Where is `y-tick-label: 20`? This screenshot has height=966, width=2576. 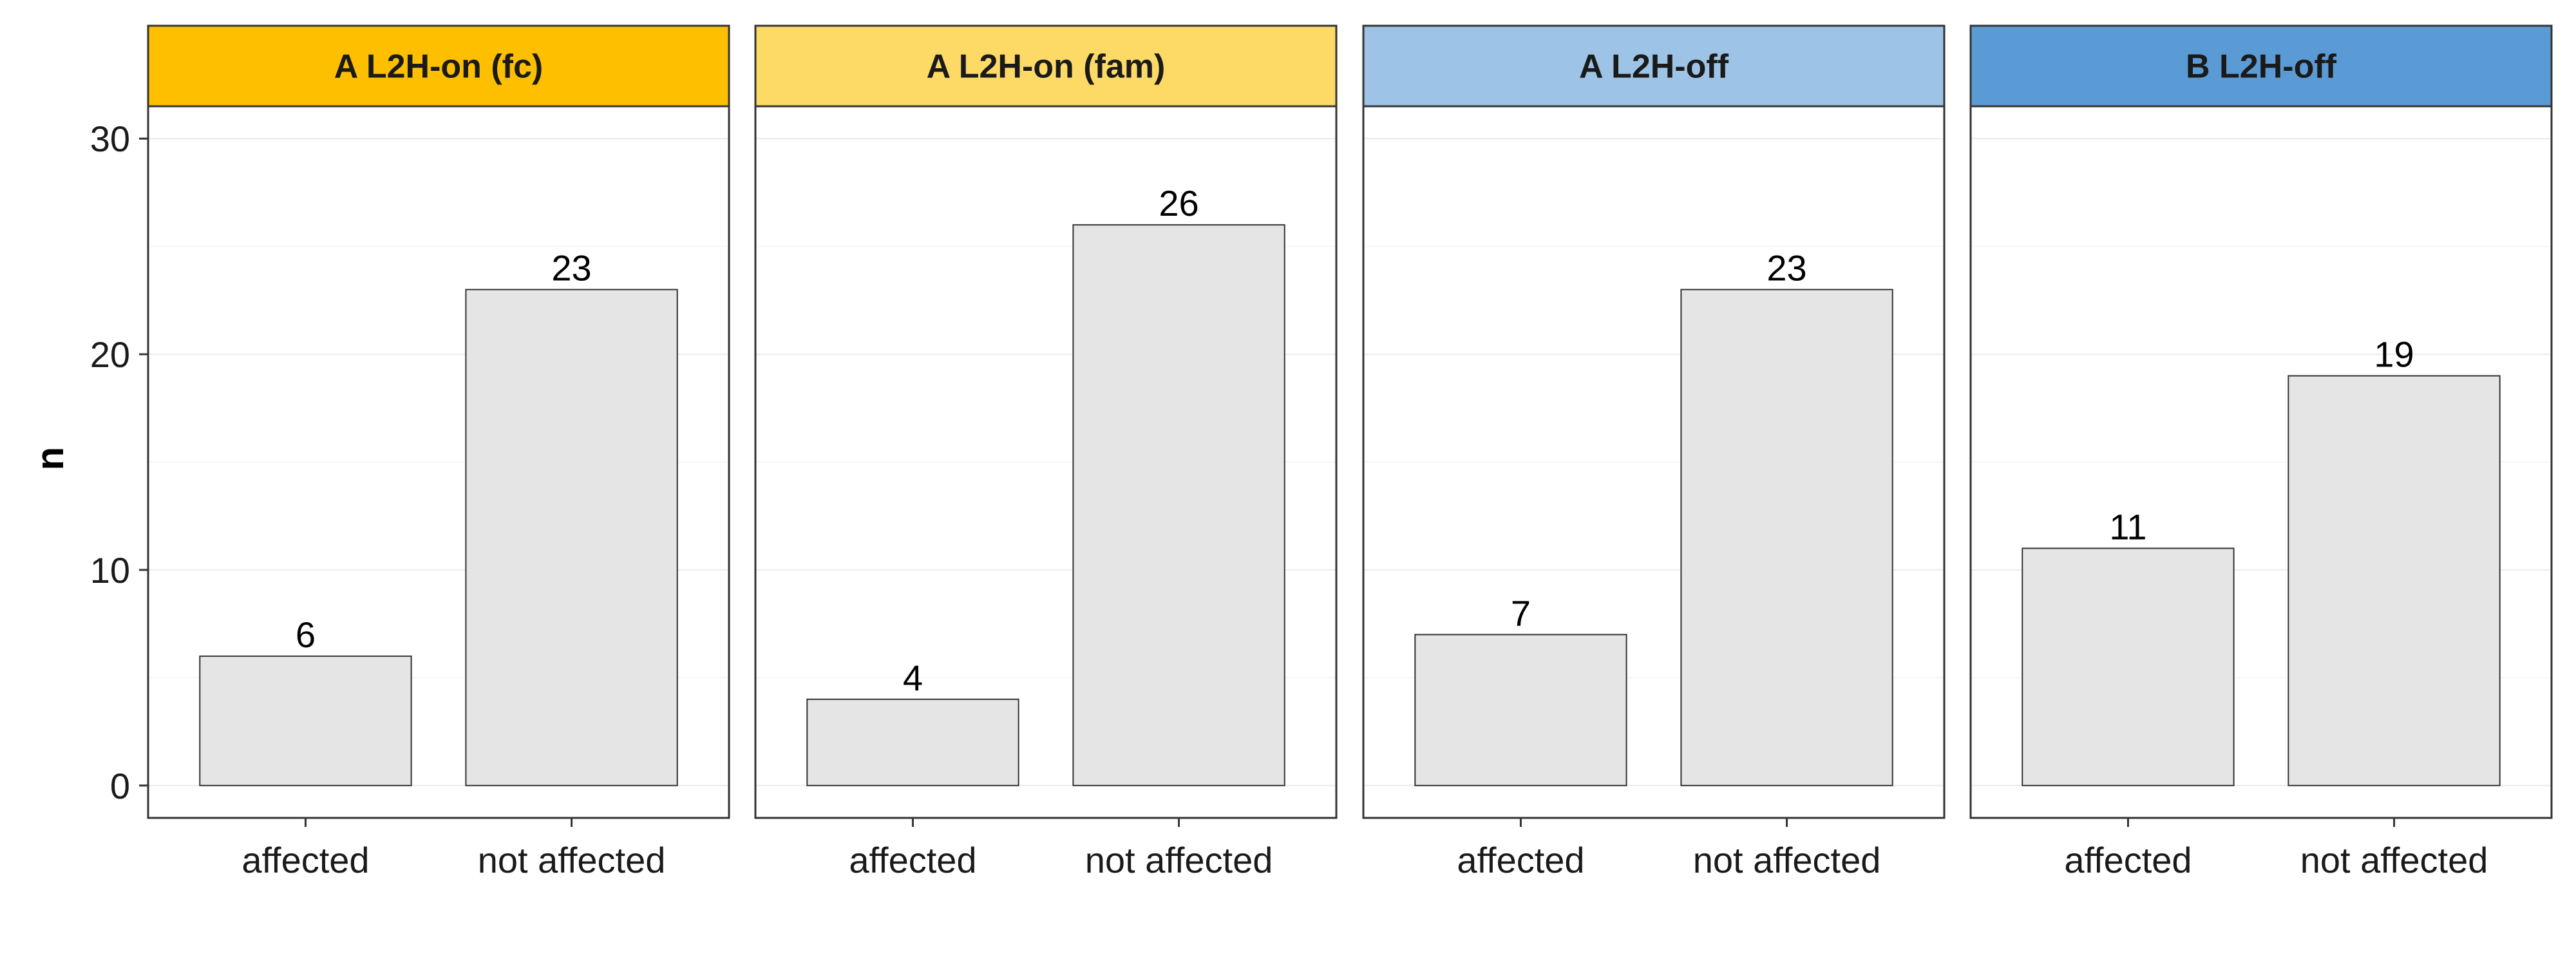 y-tick-label: 20 is located at coordinates (110, 354).